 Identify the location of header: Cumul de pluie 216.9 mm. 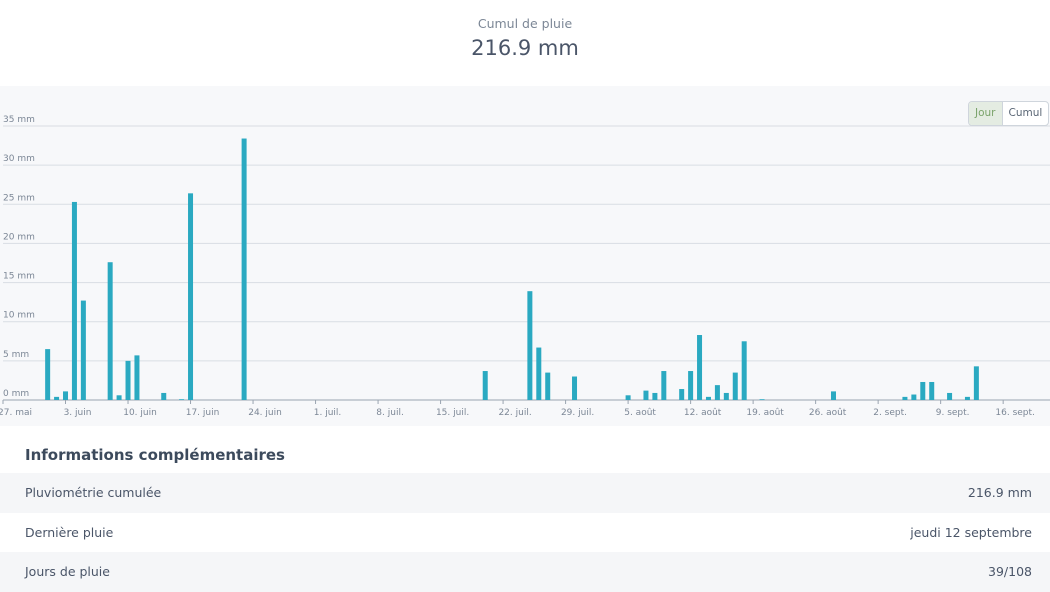
(525, 43).